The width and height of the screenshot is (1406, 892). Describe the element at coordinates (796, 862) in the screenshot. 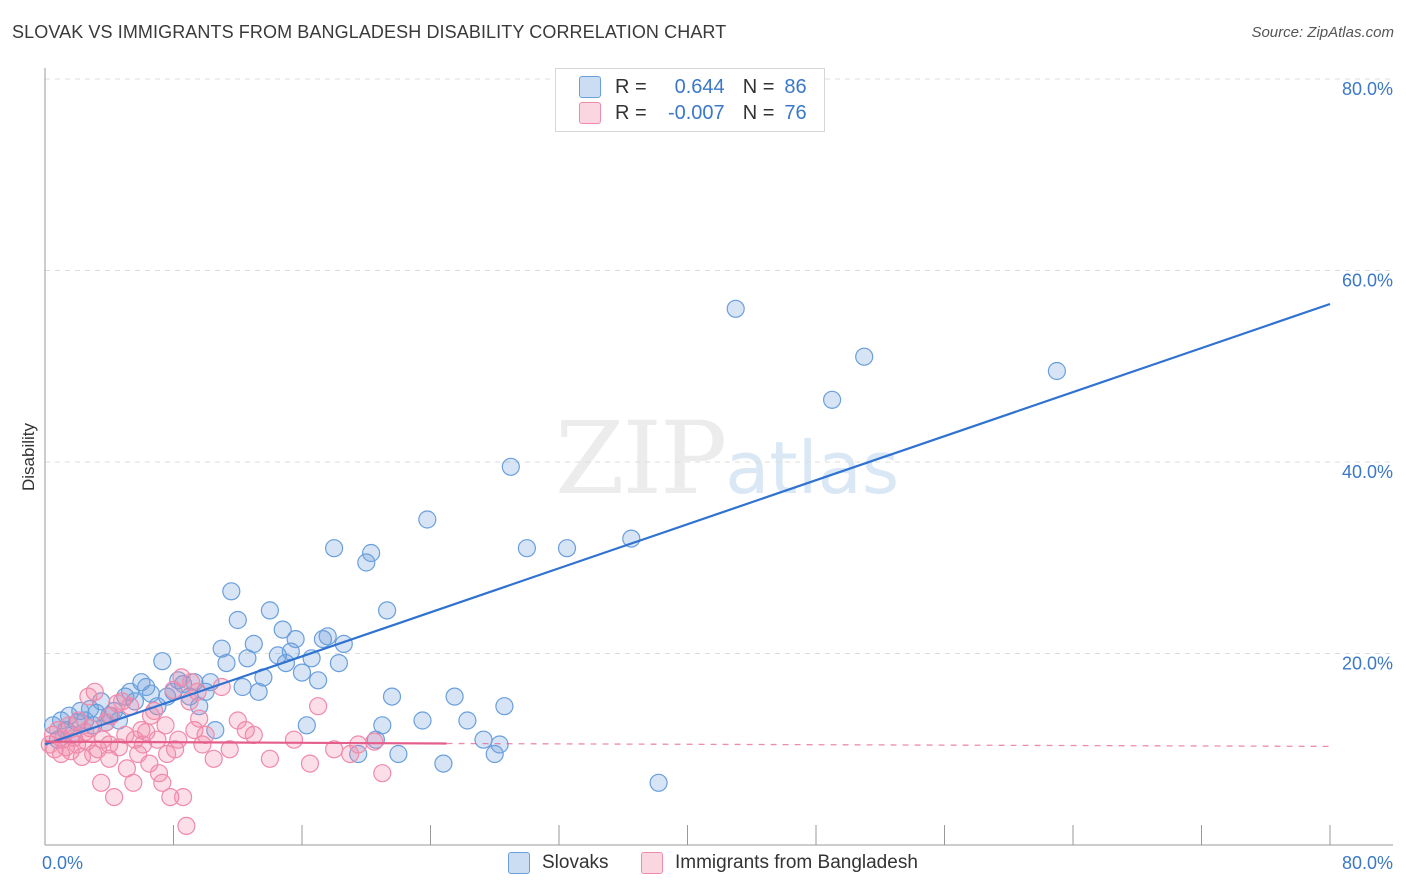

I see `bottom-legend-label: Immigrants from Bangladesh` at that location.